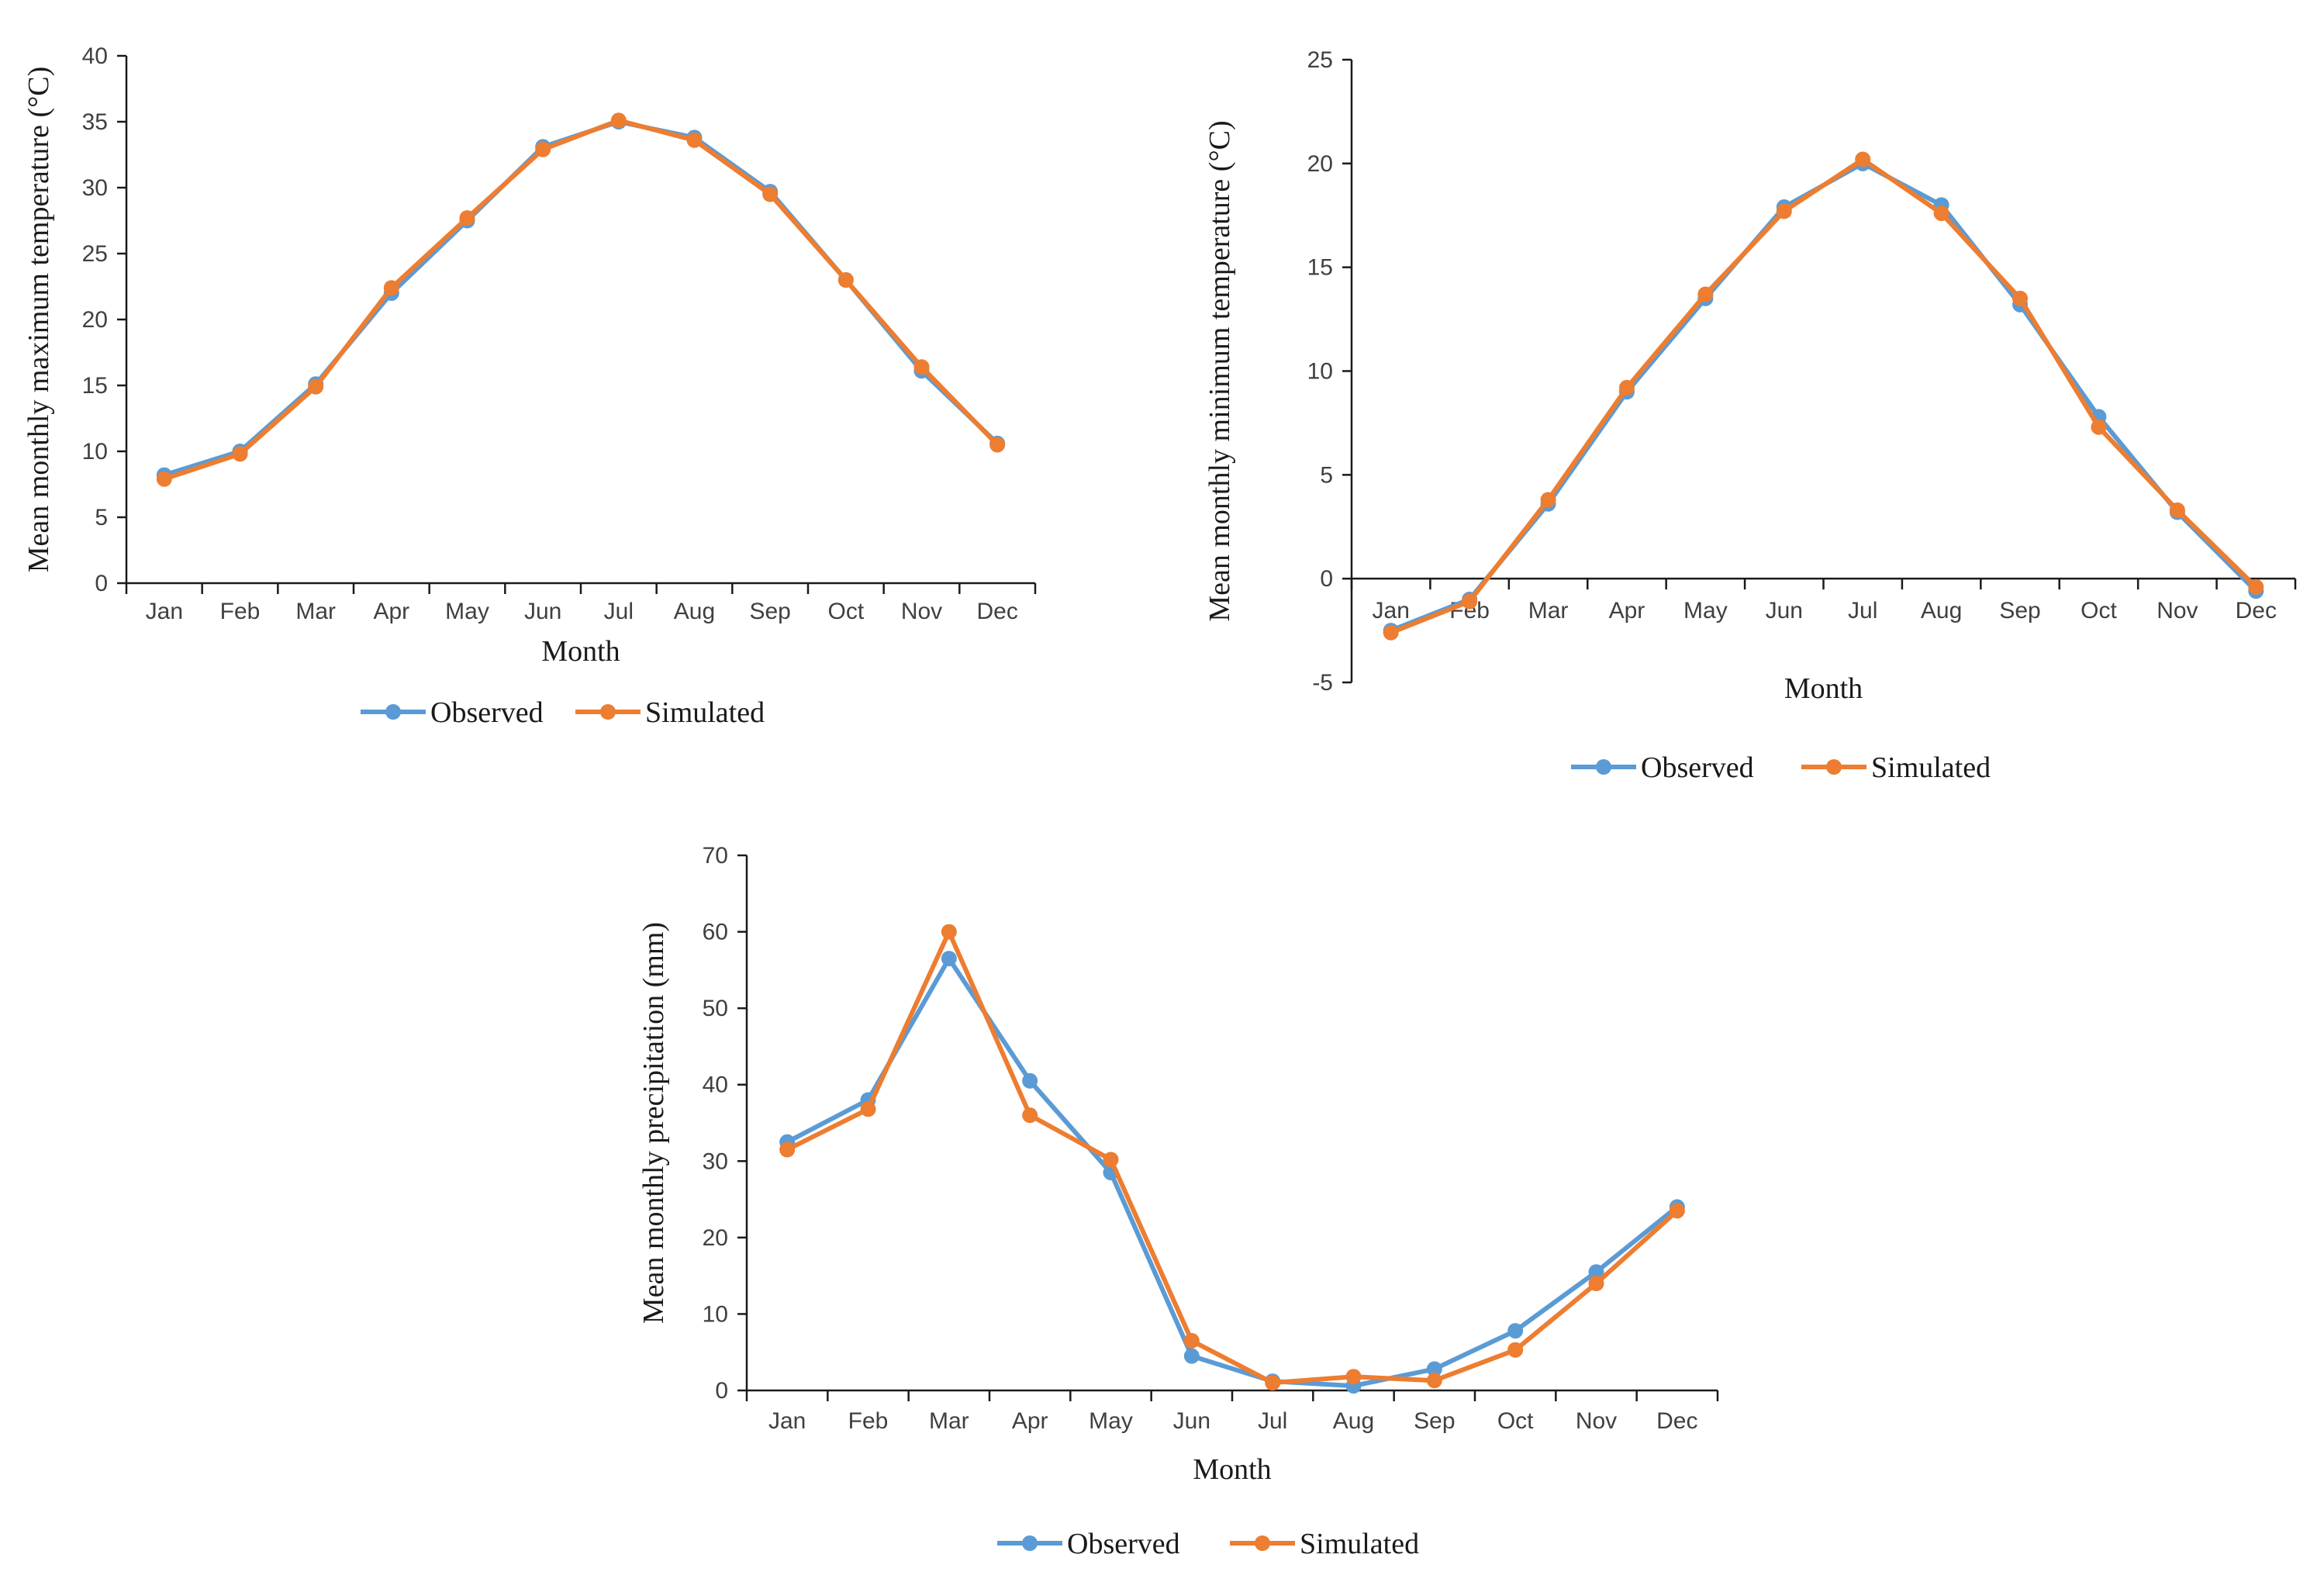 The height and width of the screenshot is (1575, 2324). I want to click on y-axis-title: Mean monthly maximum temperature (°C), so click(38, 320).